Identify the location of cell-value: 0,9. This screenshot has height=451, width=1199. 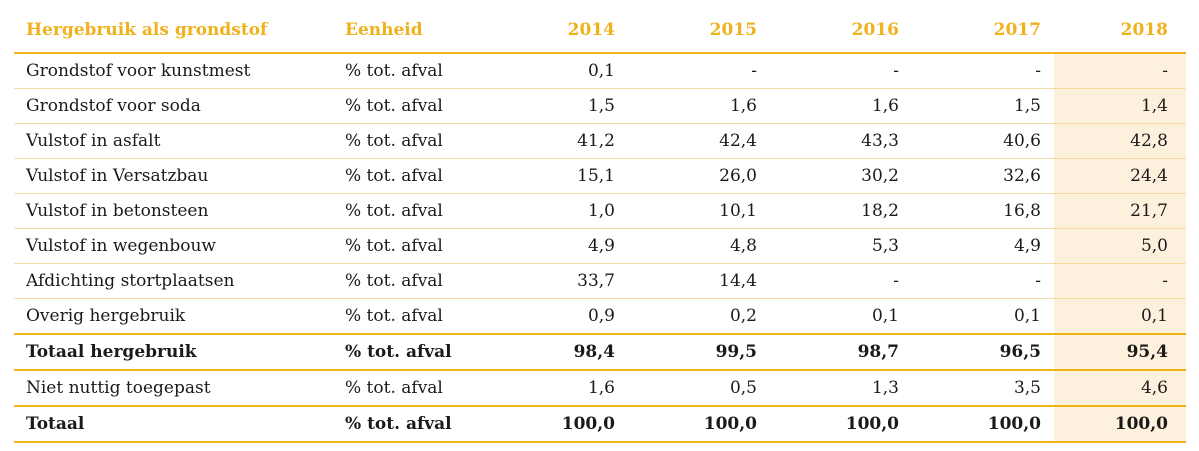
(556, 316).